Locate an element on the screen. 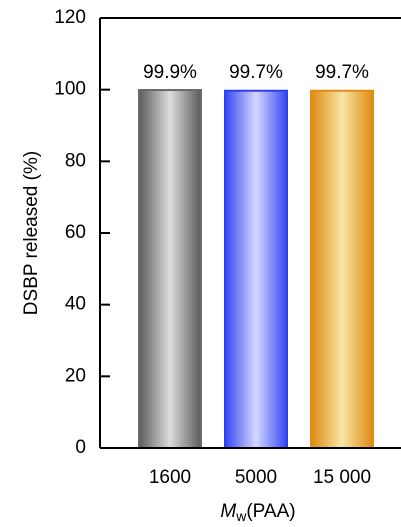 This screenshot has width=401, height=527. data-label-1600: 99.9% is located at coordinates (170, 72).